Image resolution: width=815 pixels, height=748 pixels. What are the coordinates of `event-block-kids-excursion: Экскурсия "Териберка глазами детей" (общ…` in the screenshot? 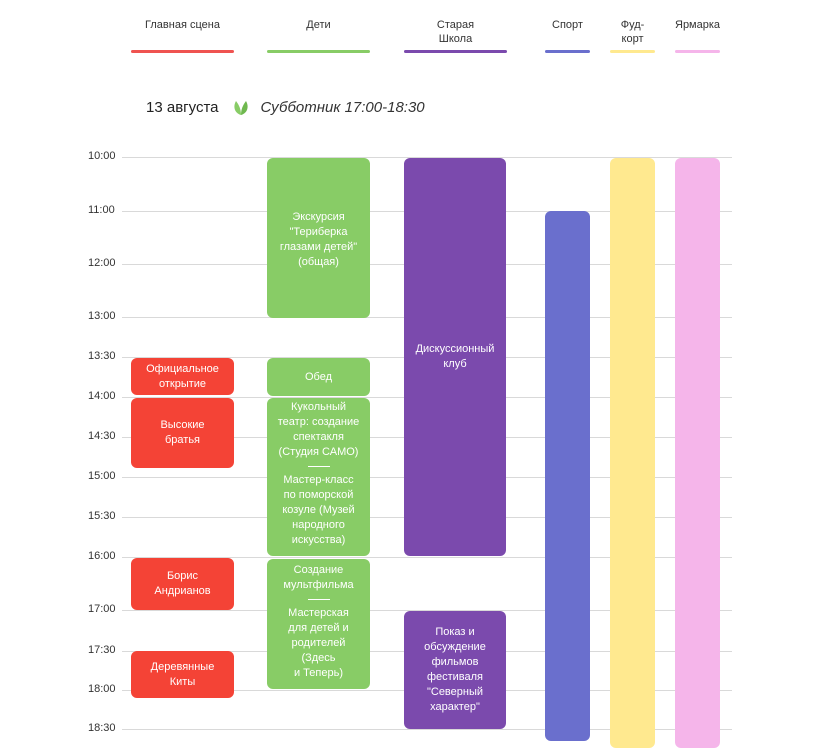 It's located at (318, 238).